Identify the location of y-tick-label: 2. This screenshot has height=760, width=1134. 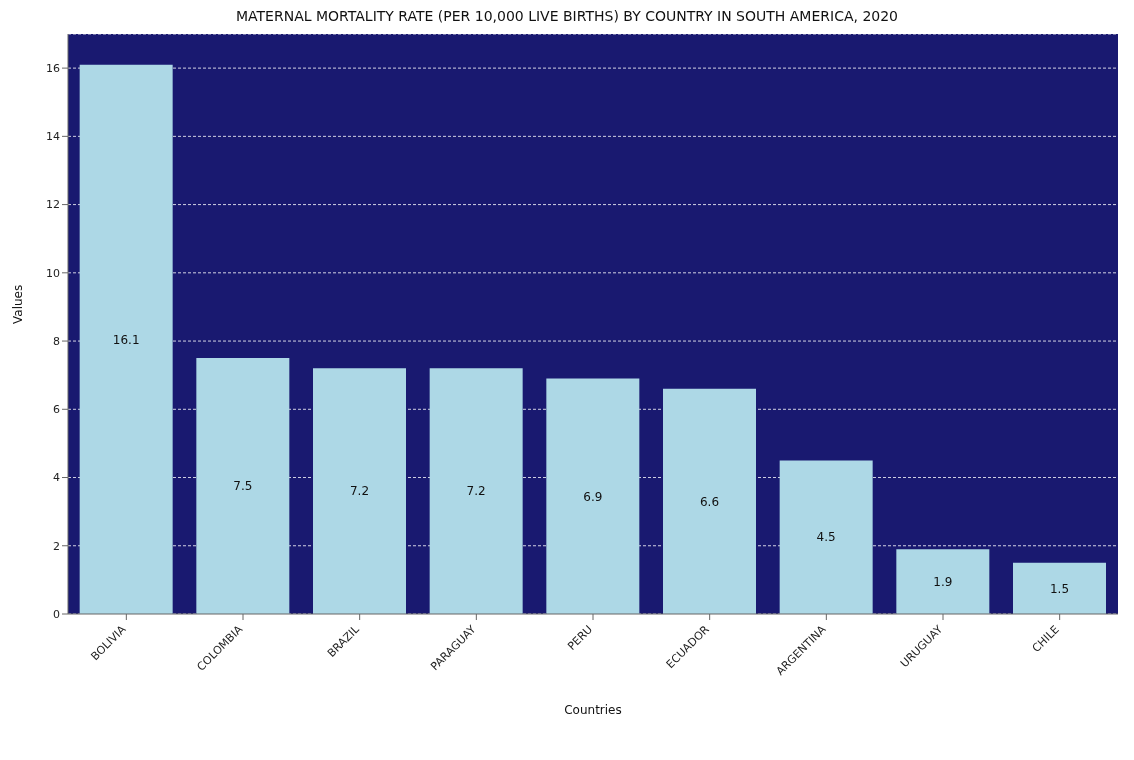
(56, 546).